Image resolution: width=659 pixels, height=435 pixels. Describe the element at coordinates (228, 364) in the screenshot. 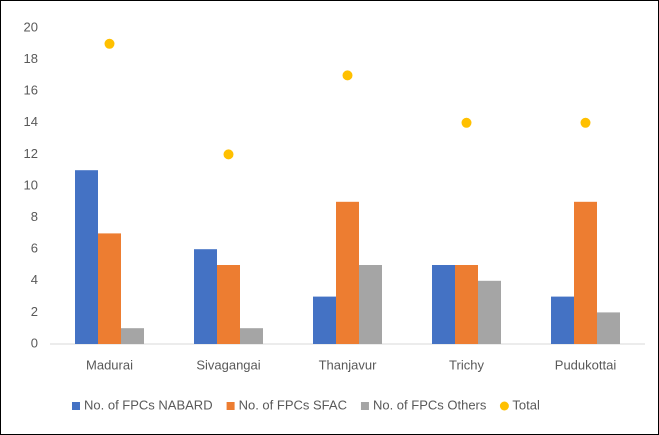

I see `x-tick-label: Sivagangai` at that location.